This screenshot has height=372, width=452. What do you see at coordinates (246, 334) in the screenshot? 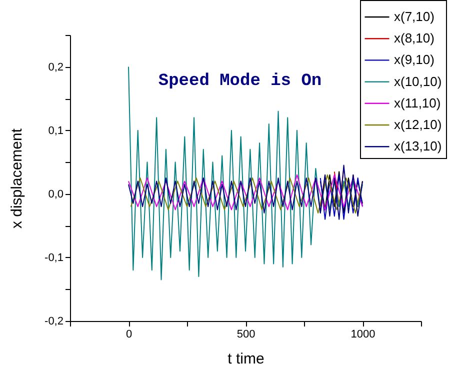
I see `x-tick-label: 500` at bounding box center [246, 334].